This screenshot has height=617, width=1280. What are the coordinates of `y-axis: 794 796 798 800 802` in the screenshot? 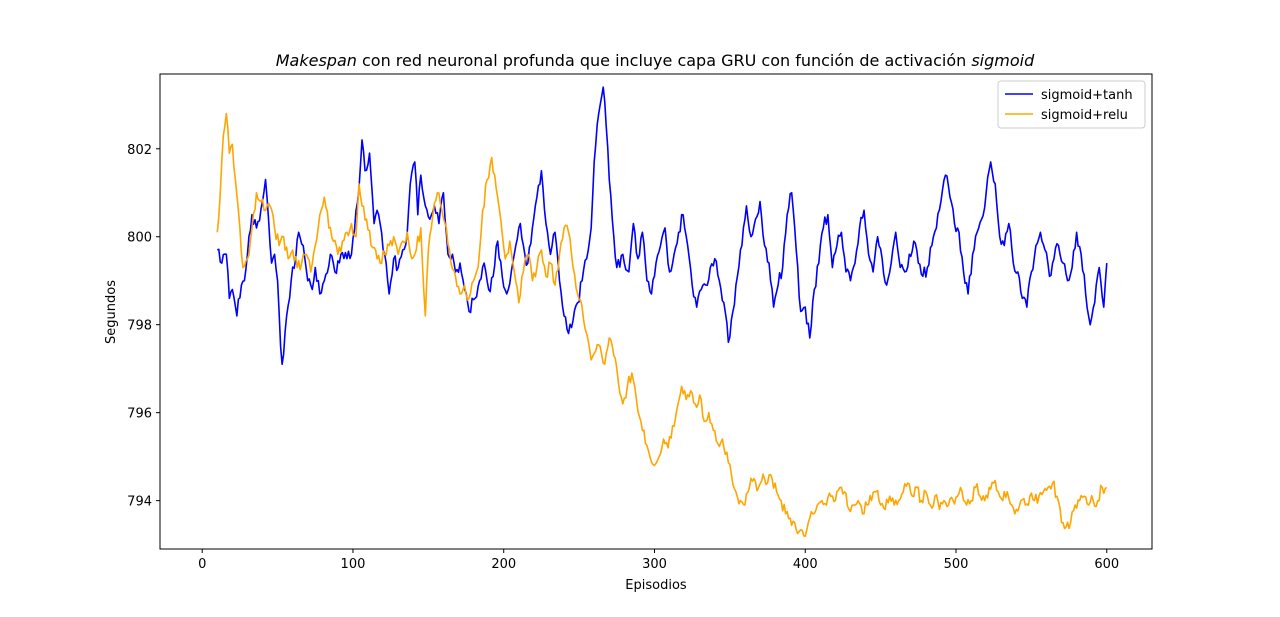 It's located at (143, 326).